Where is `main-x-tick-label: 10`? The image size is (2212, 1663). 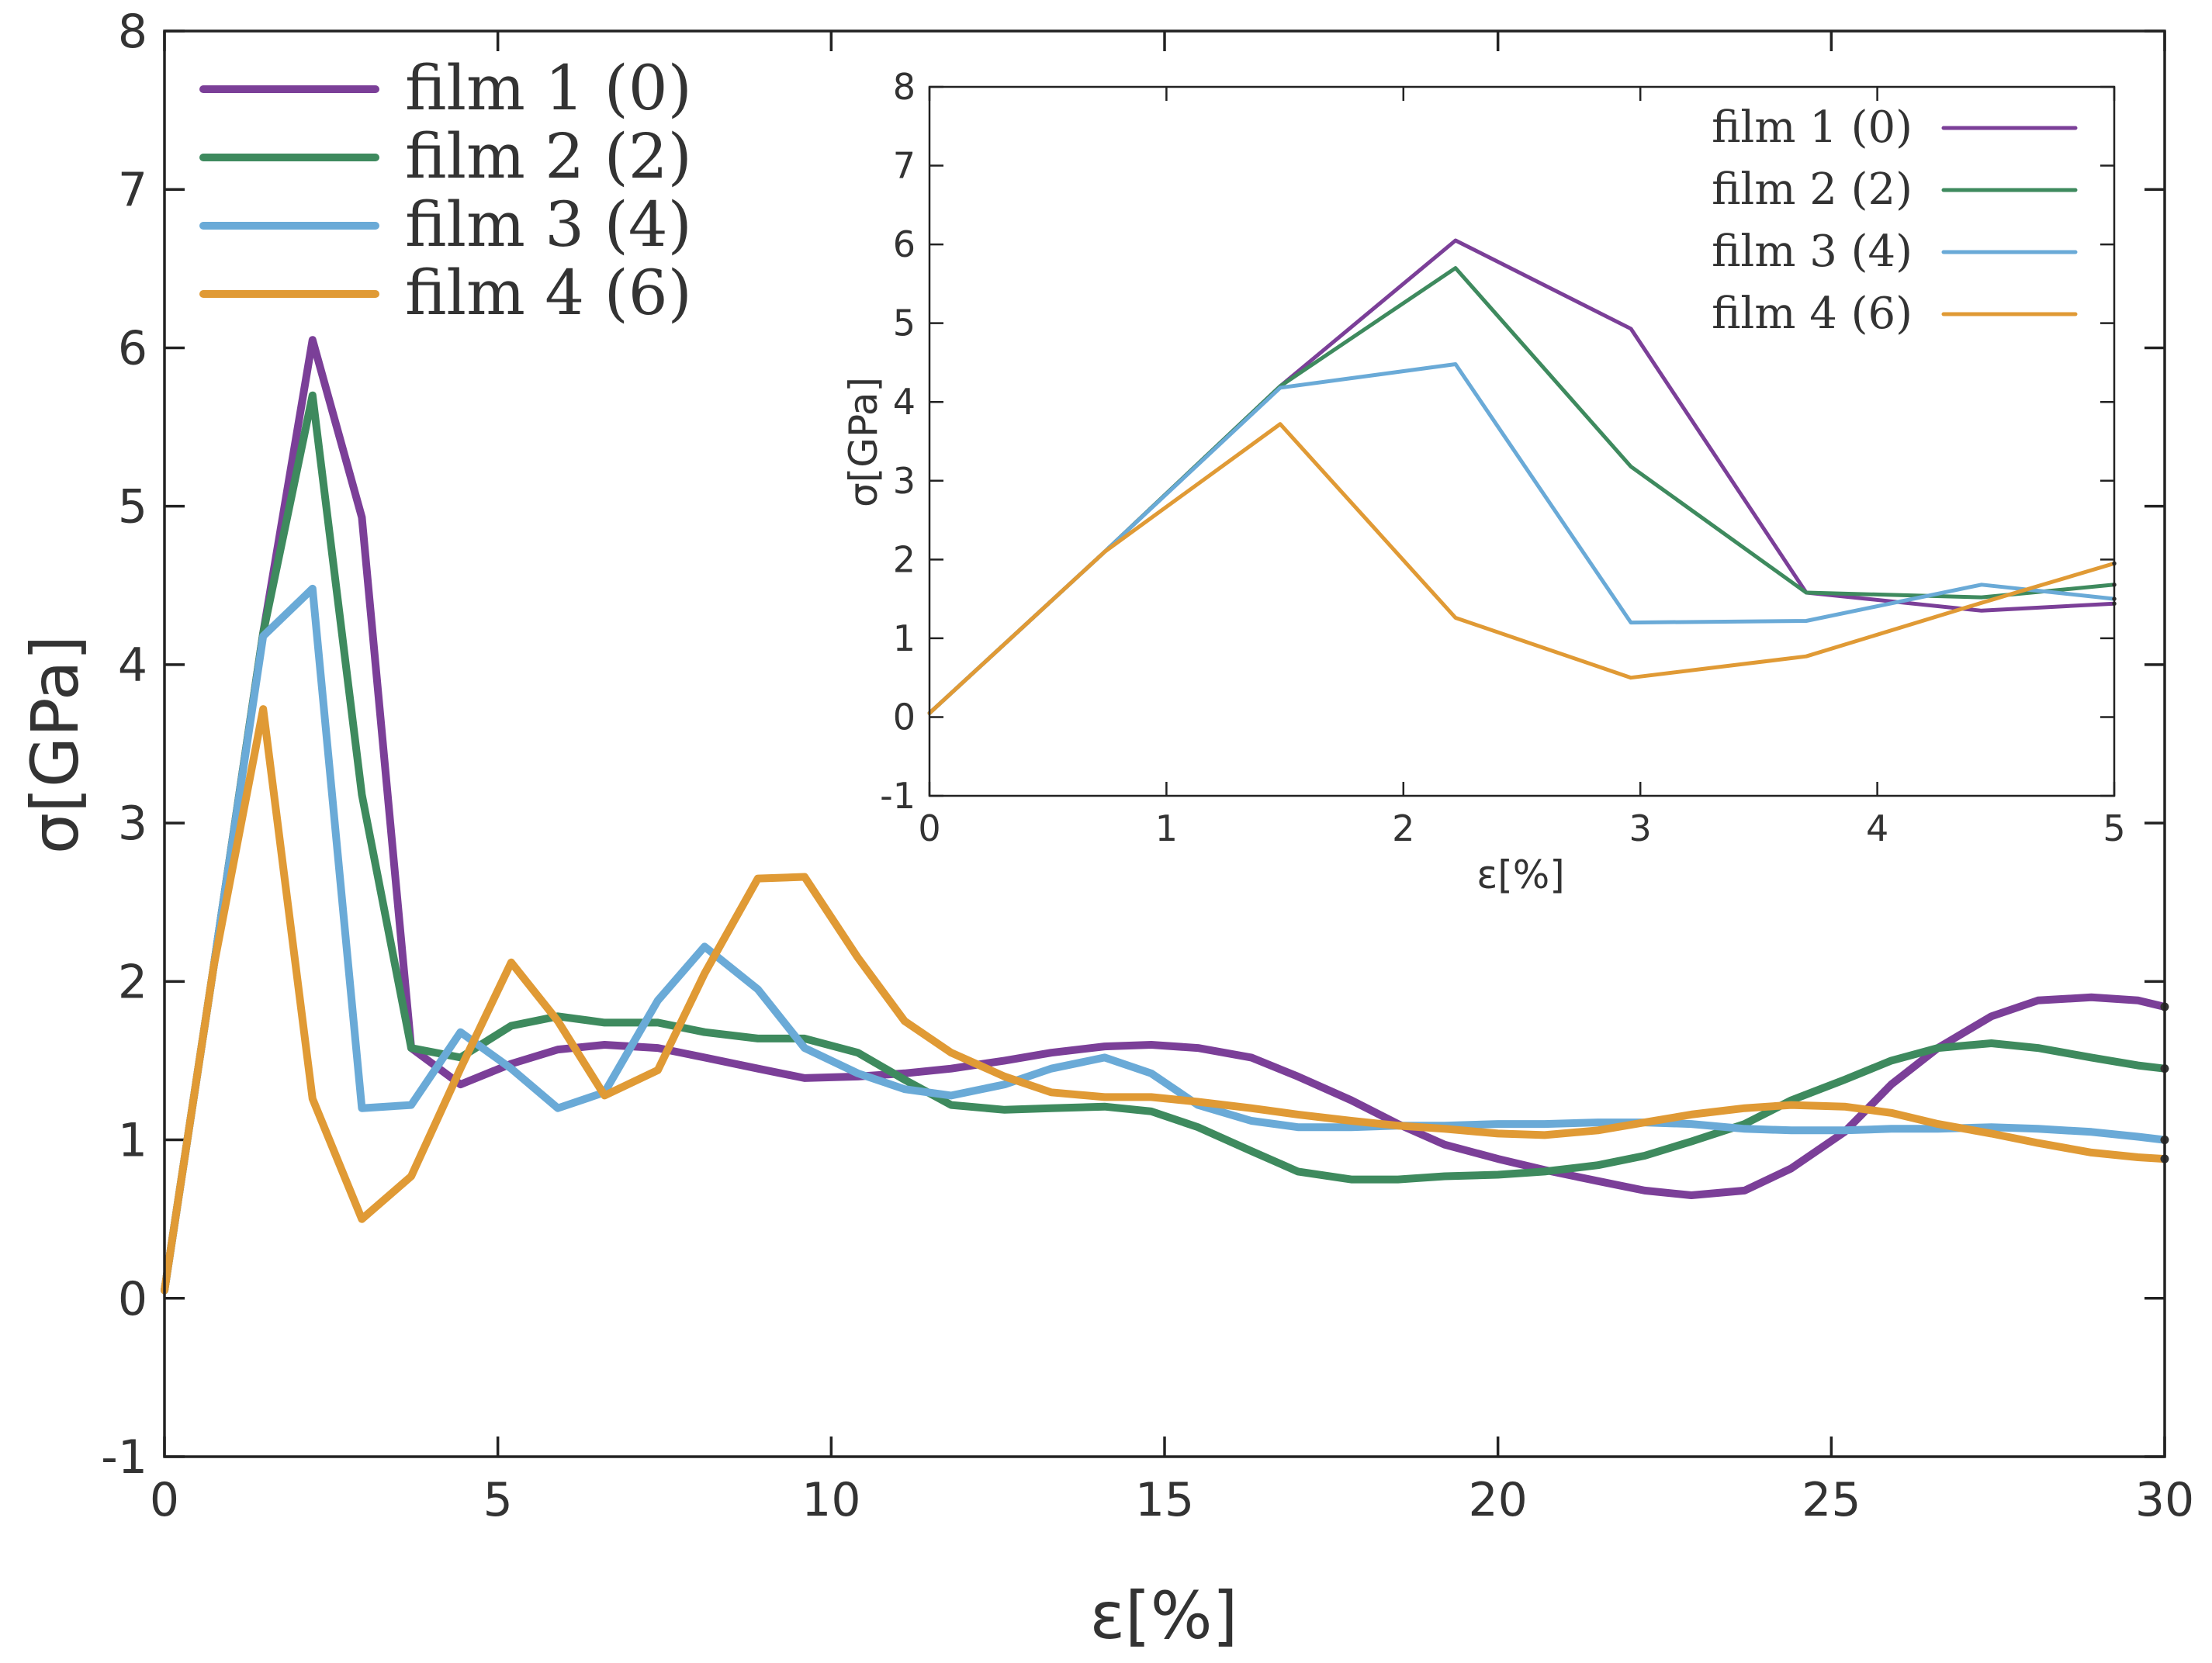 main-x-tick-label: 10 is located at coordinates (830, 1500).